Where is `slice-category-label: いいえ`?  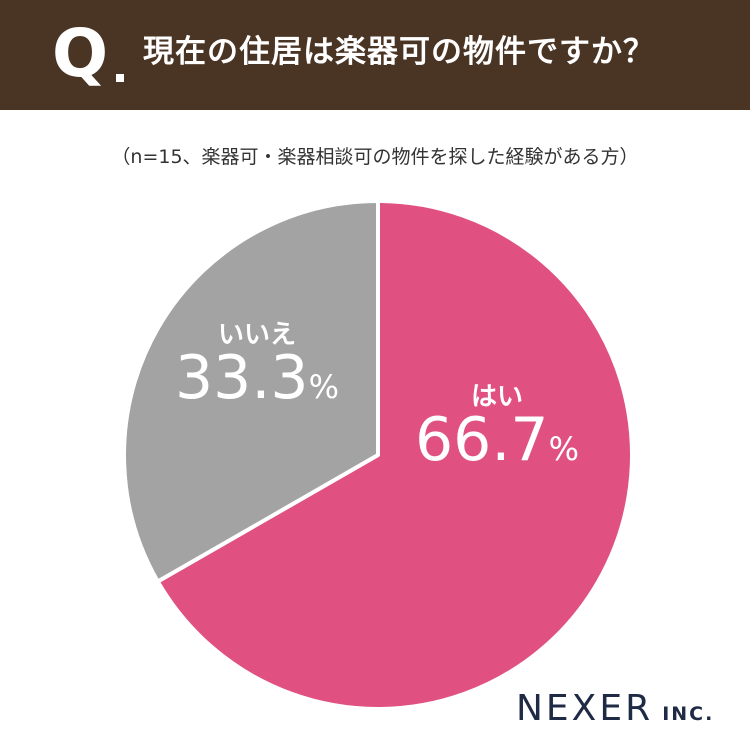
slice-category-label: いいえ is located at coordinates (257, 335).